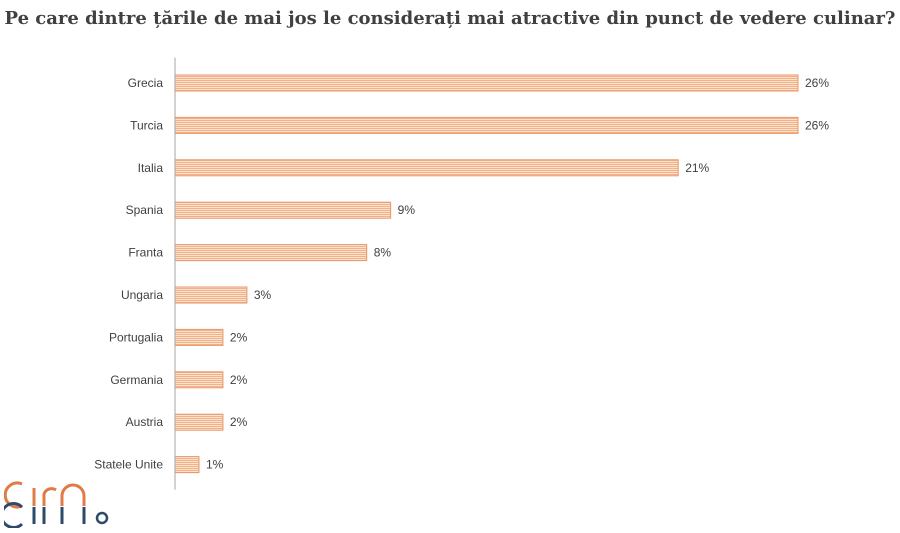 The width and height of the screenshot is (900, 533). Describe the element at coordinates (145, 210) in the screenshot. I see `category-label: Spania` at that location.